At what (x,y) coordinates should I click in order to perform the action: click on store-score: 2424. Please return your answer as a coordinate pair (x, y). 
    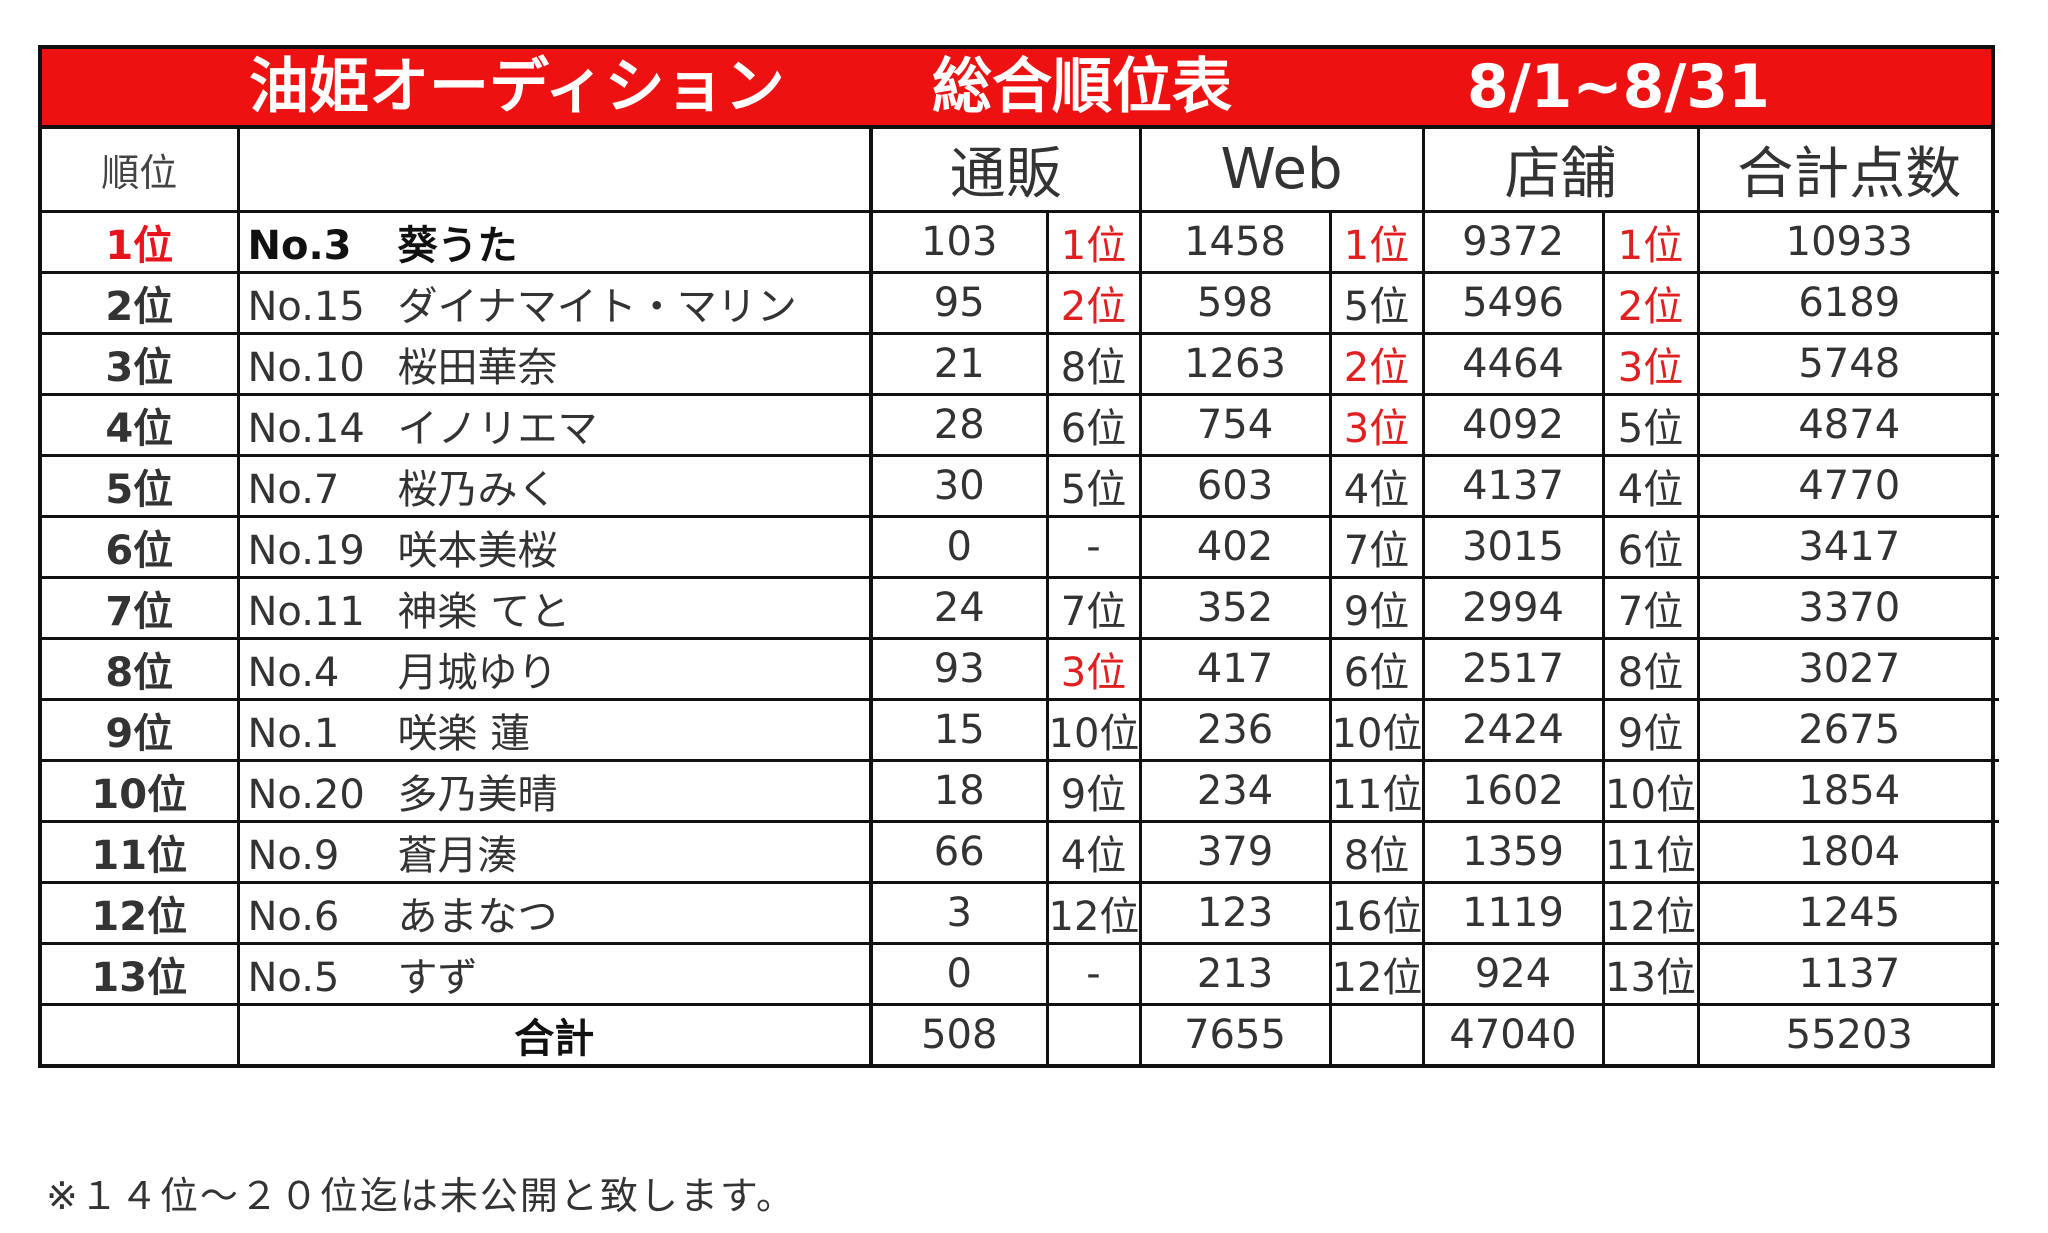
    Looking at the image, I should click on (1513, 730).